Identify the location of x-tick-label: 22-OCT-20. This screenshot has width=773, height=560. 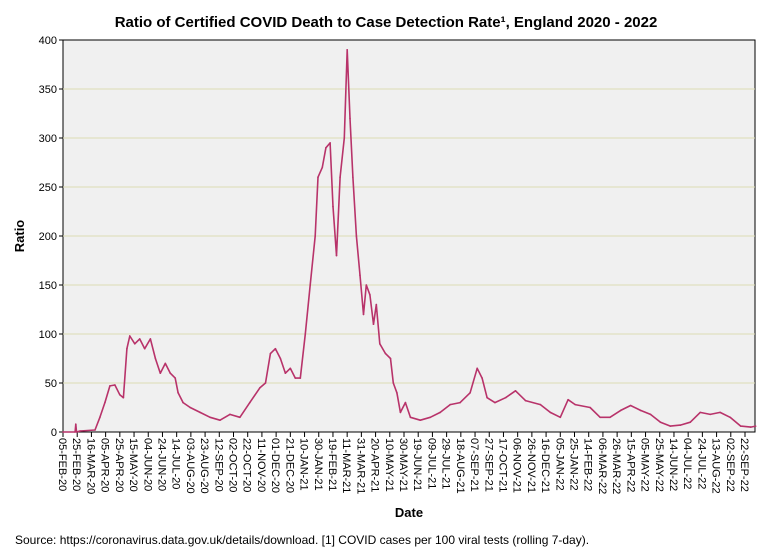
(247, 465).